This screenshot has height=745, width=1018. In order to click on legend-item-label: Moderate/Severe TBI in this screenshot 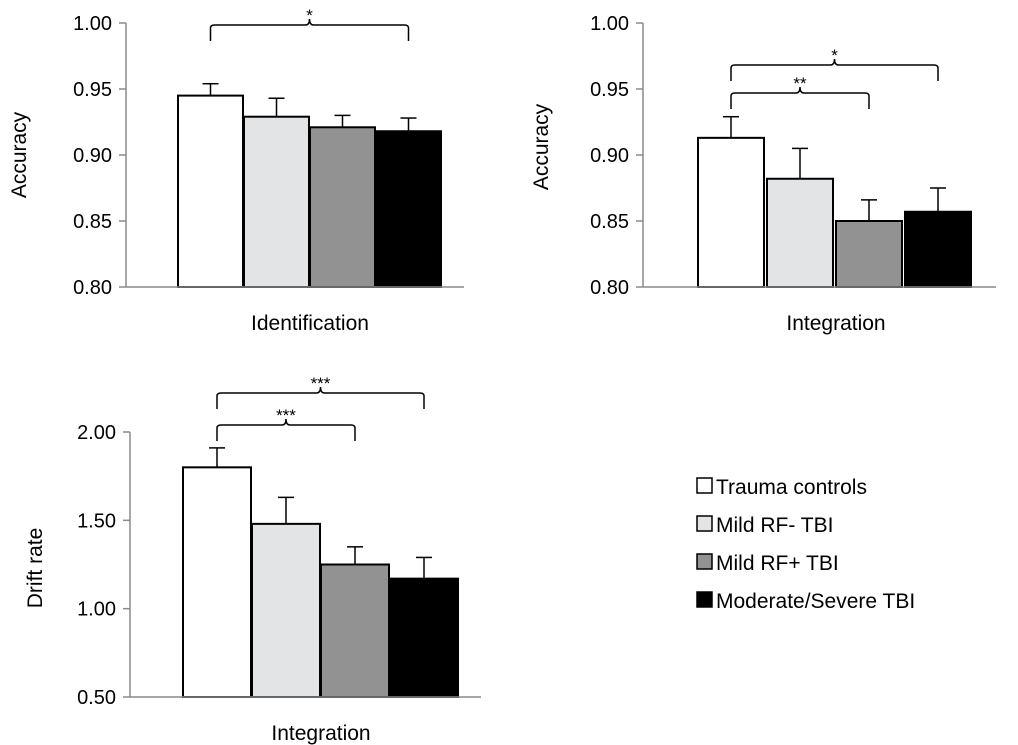, I will do `click(815, 601)`.